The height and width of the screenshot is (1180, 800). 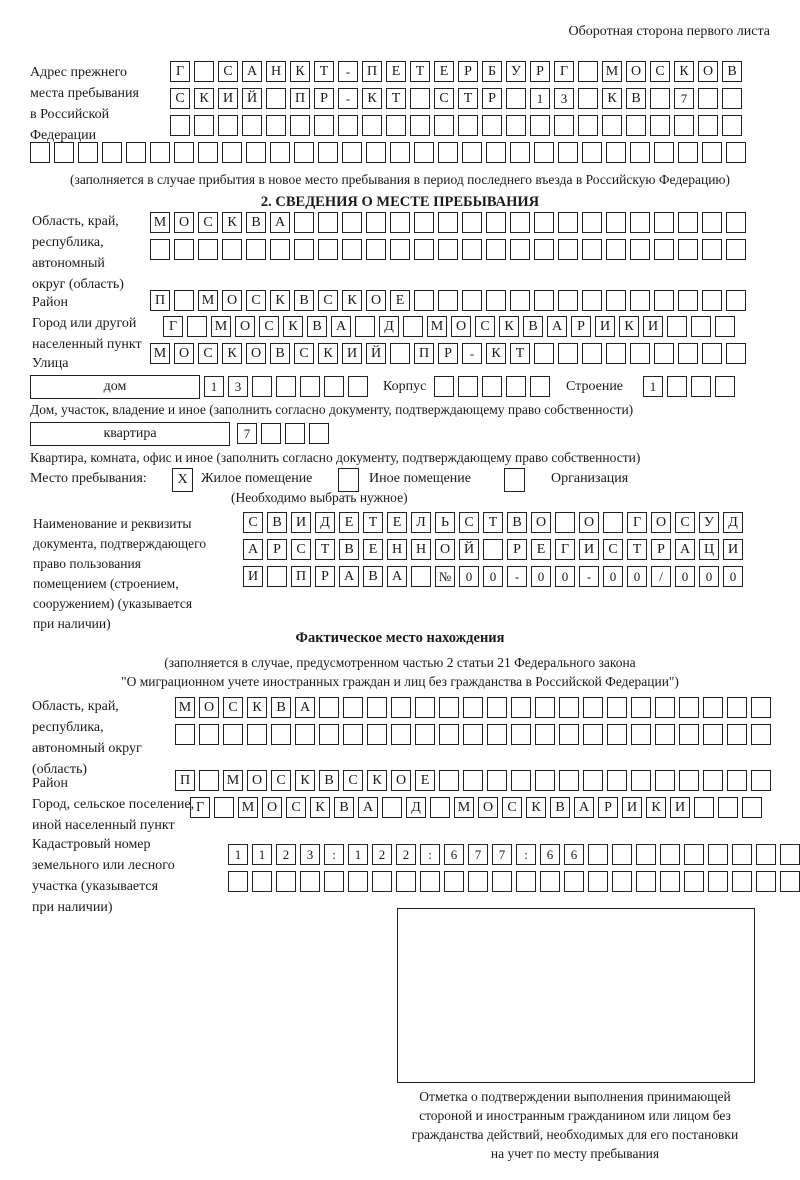 What do you see at coordinates (469, 549) in the screenshot?
I see `char-cell: Й` at bounding box center [469, 549].